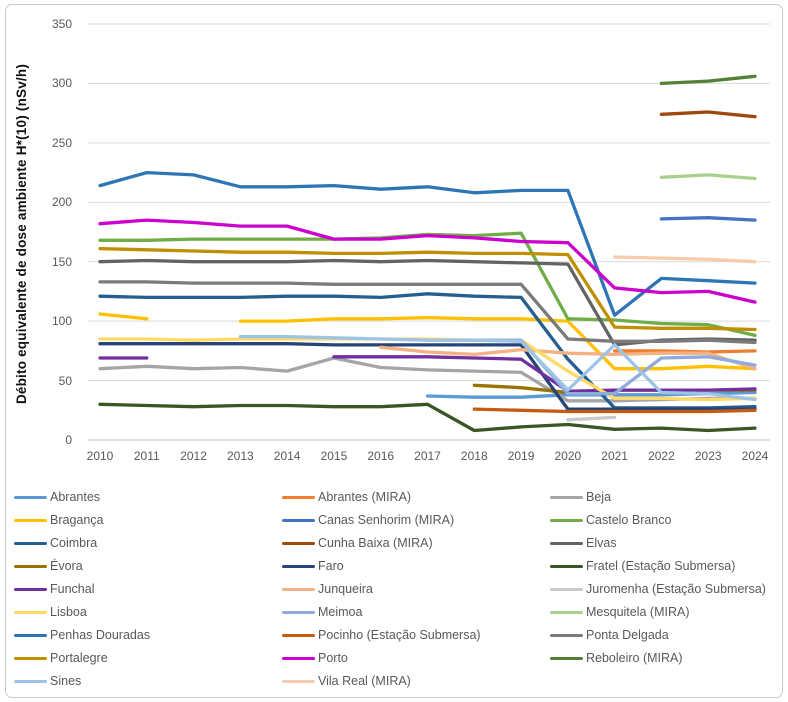 Image resolution: width=788 pixels, height=702 pixels. What do you see at coordinates (427, 374) in the screenshot?
I see `series-line-funchal` at bounding box center [427, 374].